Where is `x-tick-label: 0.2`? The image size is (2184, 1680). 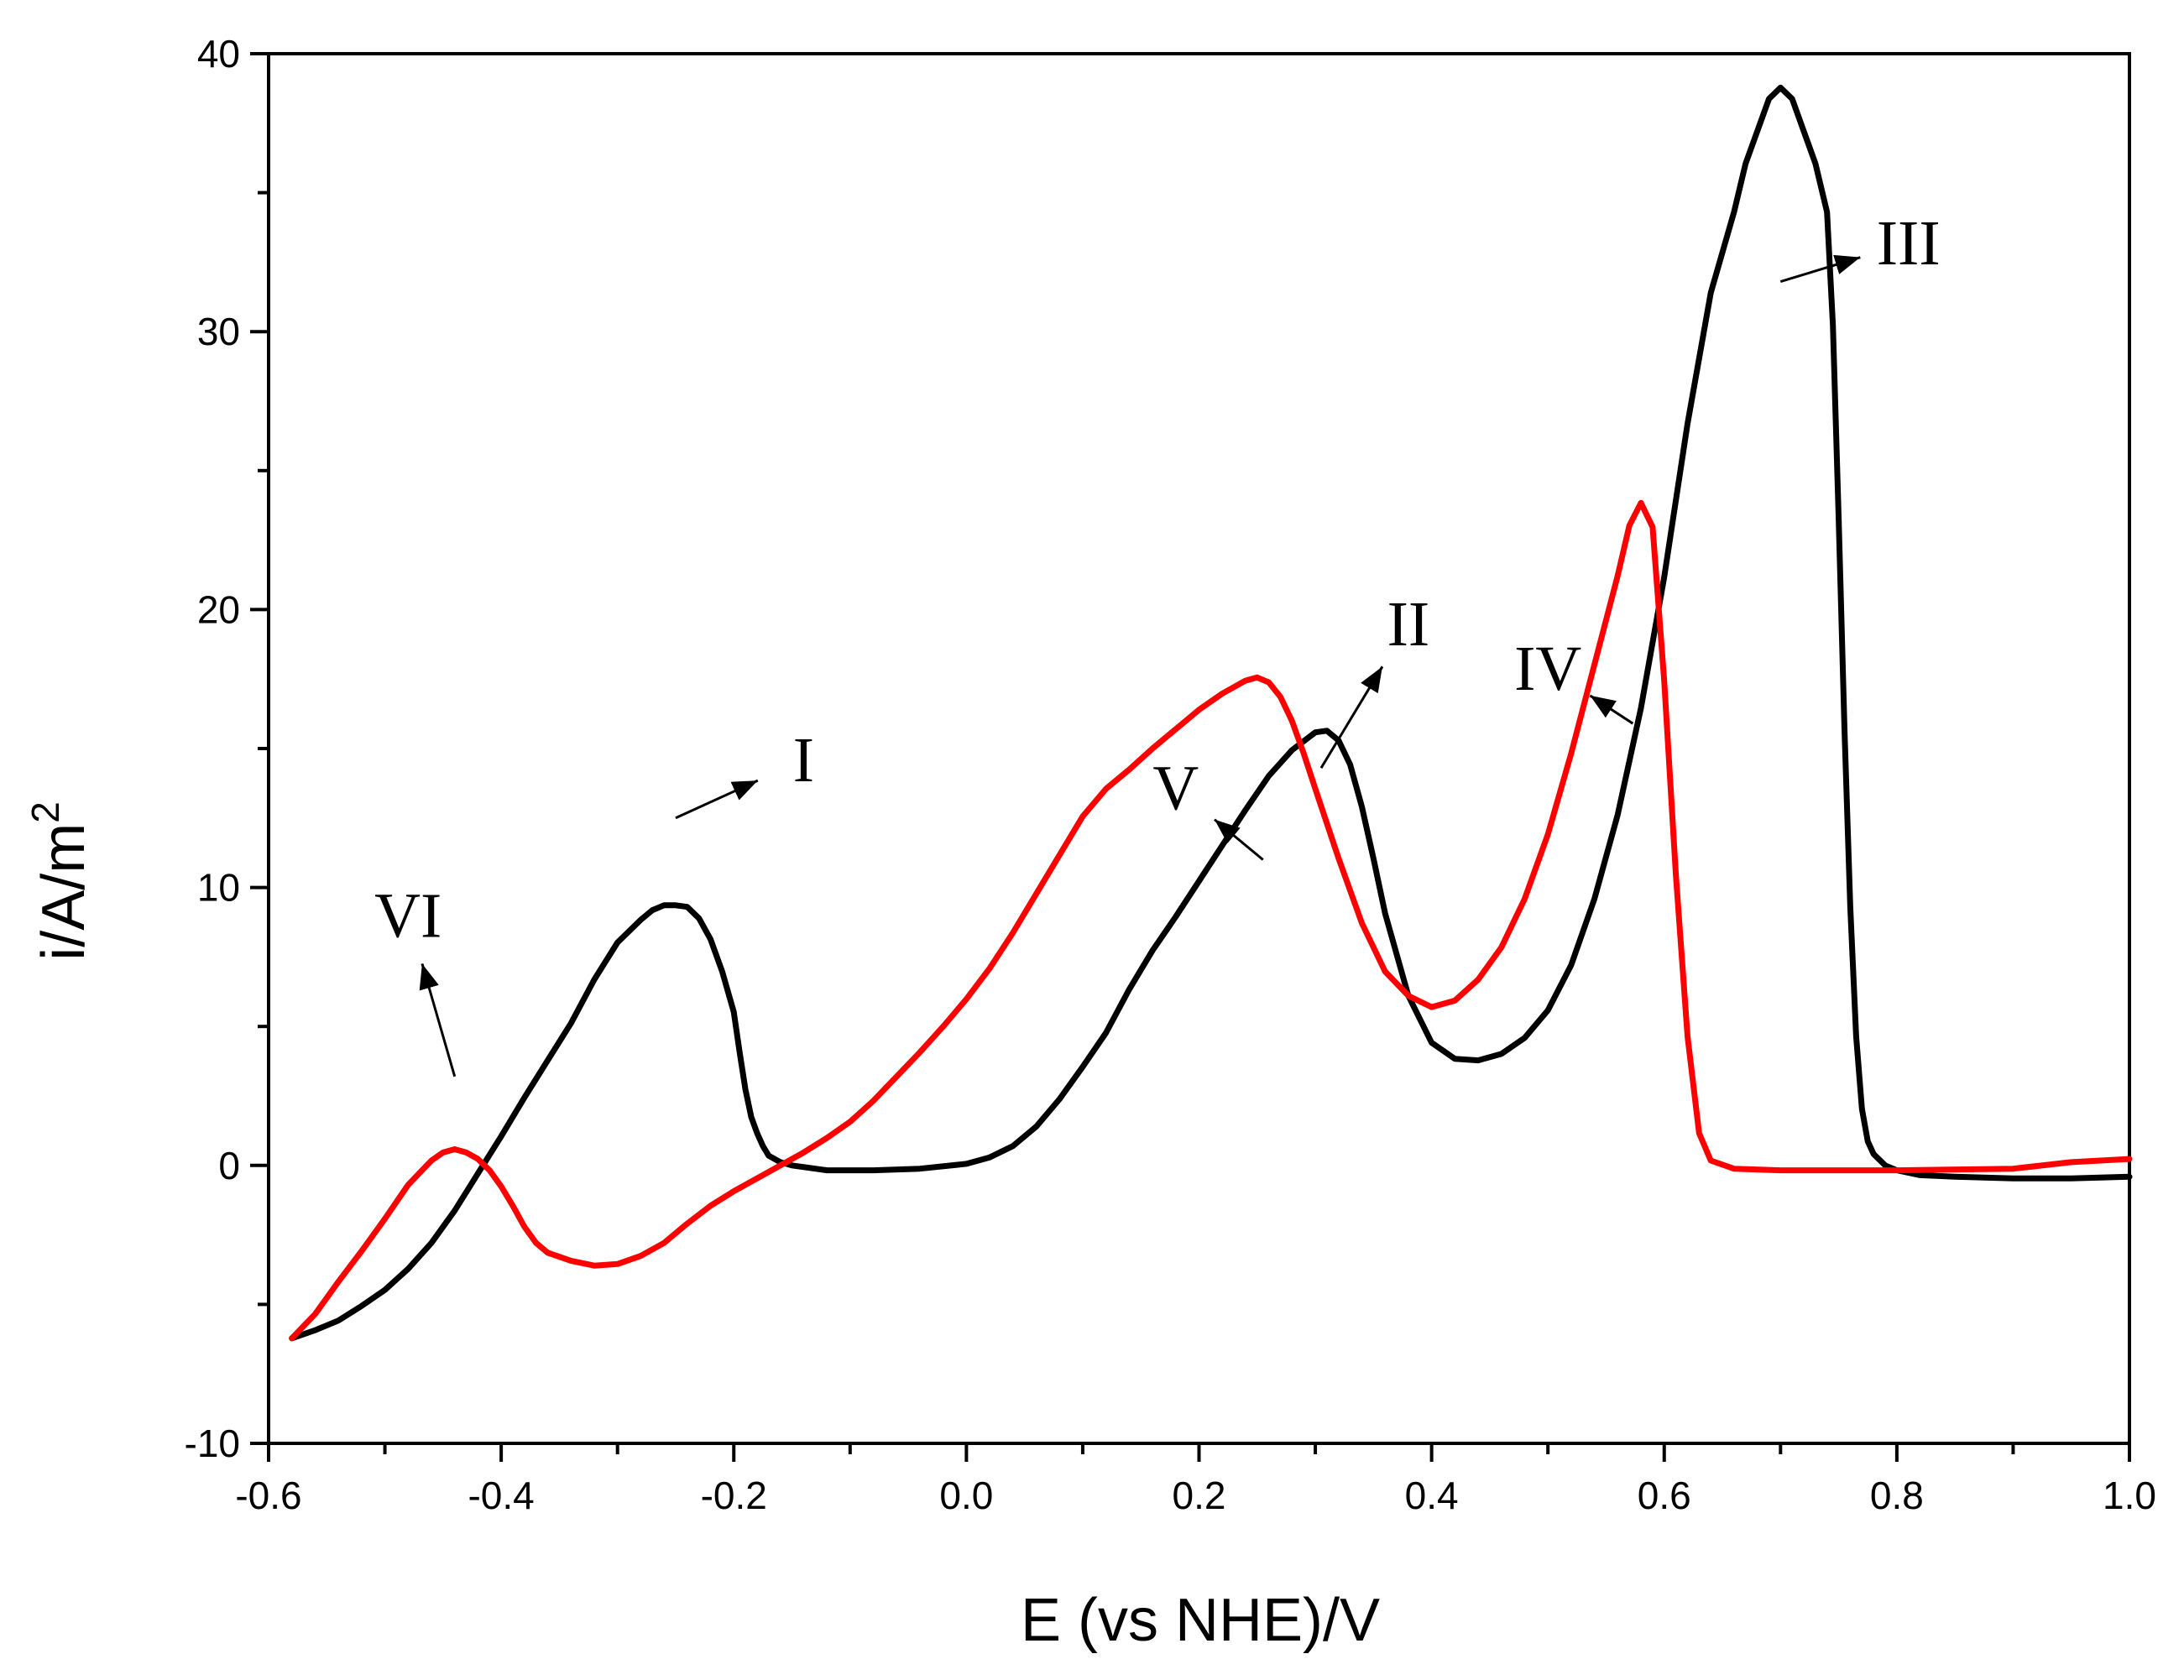
x-tick-label: 0.2 is located at coordinates (1199, 1495).